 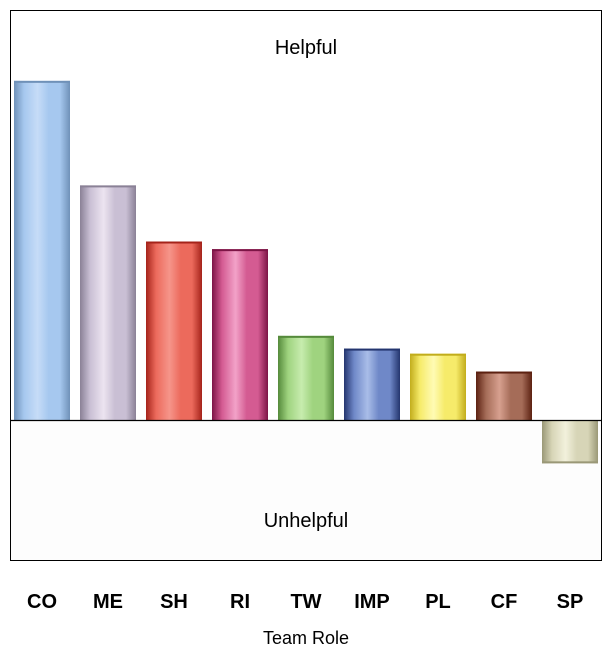 What do you see at coordinates (570, 442) in the screenshot?
I see `bar-sp` at bounding box center [570, 442].